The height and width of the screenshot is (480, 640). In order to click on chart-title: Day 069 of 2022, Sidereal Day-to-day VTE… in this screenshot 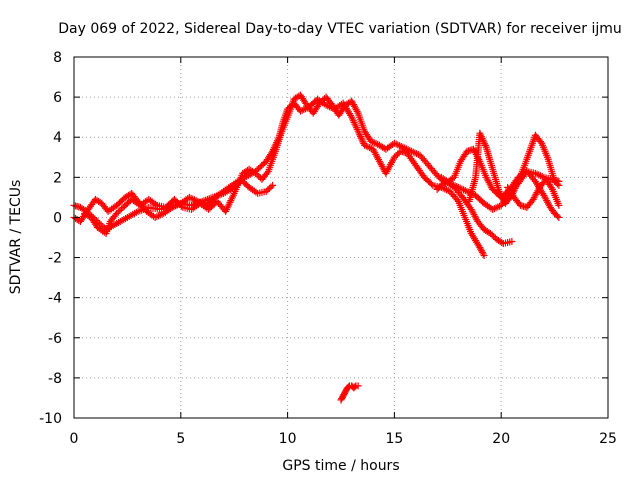, I will do `click(340, 29)`.